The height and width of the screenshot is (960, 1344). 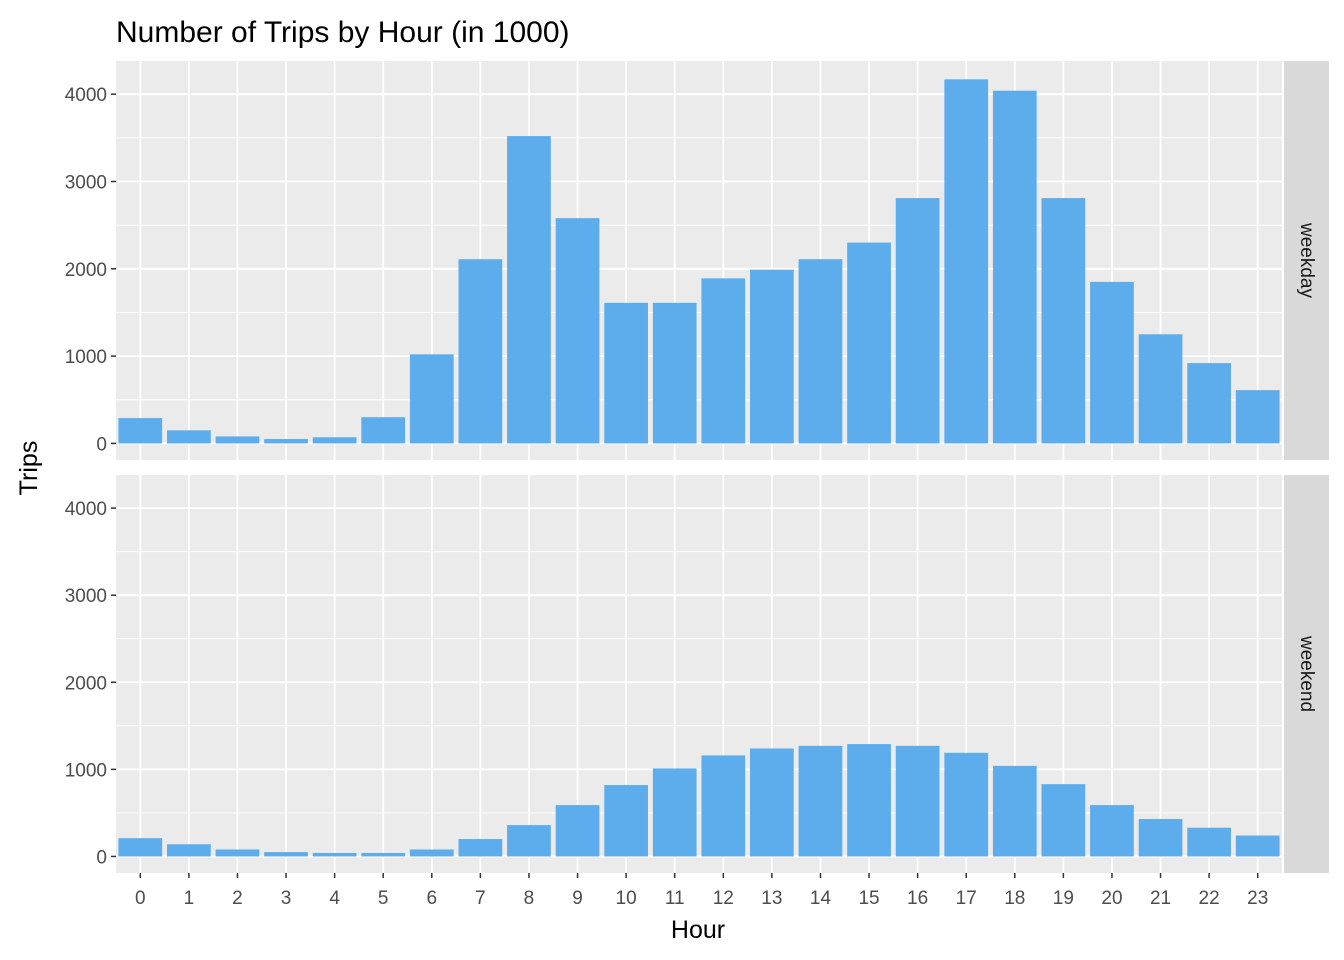 What do you see at coordinates (675, 898) in the screenshot?
I see `x-tick-label: 11` at bounding box center [675, 898].